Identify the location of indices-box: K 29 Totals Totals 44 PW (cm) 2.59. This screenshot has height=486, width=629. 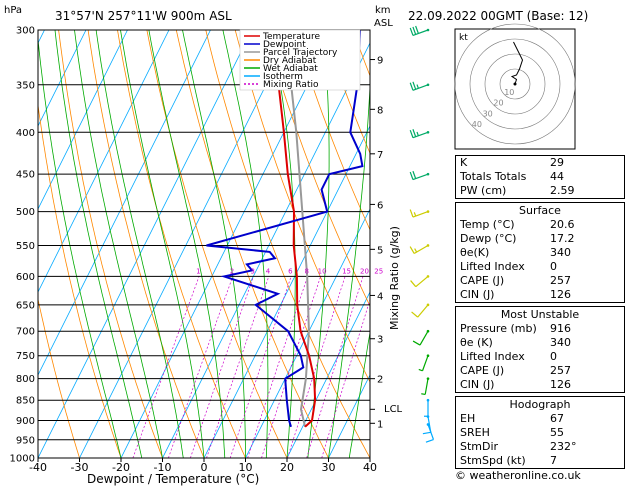
(540, 177).